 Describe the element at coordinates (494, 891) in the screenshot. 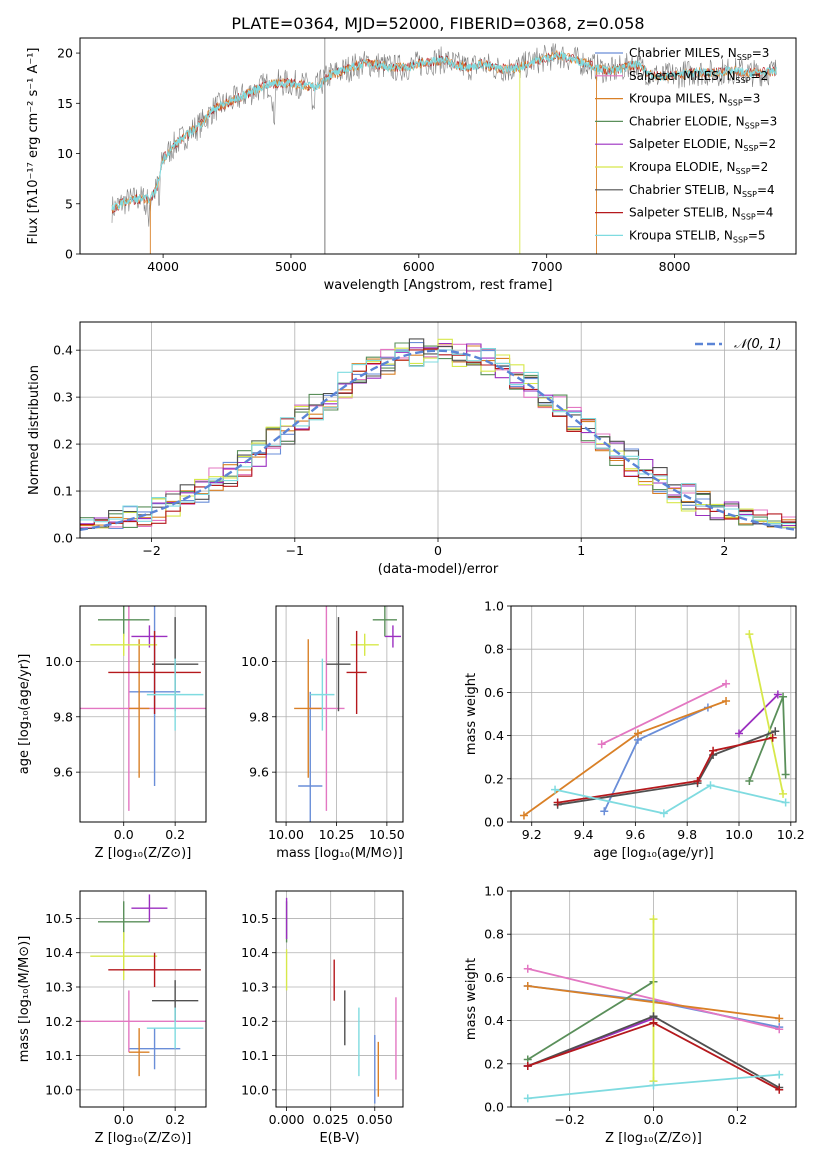

I see `y-tick-label: 1.0` at that location.